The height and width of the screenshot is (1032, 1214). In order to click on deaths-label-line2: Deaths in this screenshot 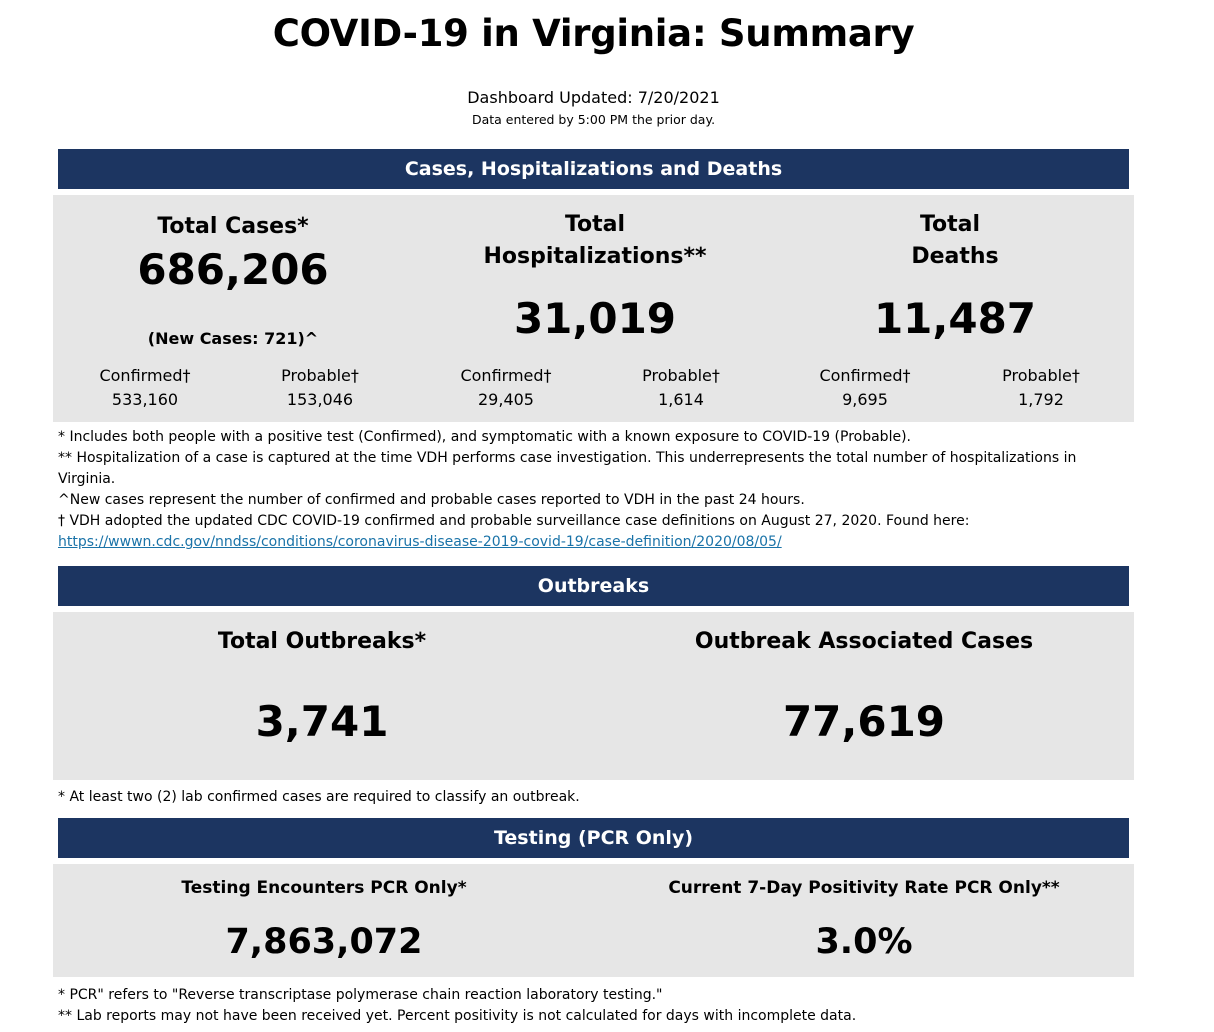, I will do `click(955, 256)`.